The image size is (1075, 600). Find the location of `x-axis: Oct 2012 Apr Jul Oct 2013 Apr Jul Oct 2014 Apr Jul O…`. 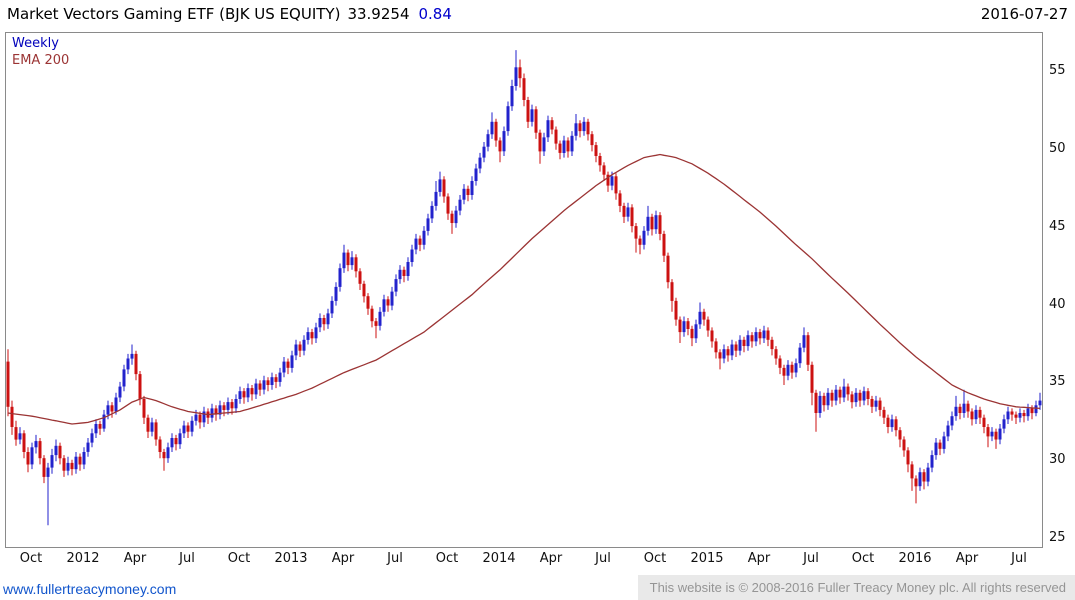

x-axis: Oct 2012 Apr Jul Oct 2013 Apr Jul Oct 2014 Apr Jul O… is located at coordinates (524, 559).